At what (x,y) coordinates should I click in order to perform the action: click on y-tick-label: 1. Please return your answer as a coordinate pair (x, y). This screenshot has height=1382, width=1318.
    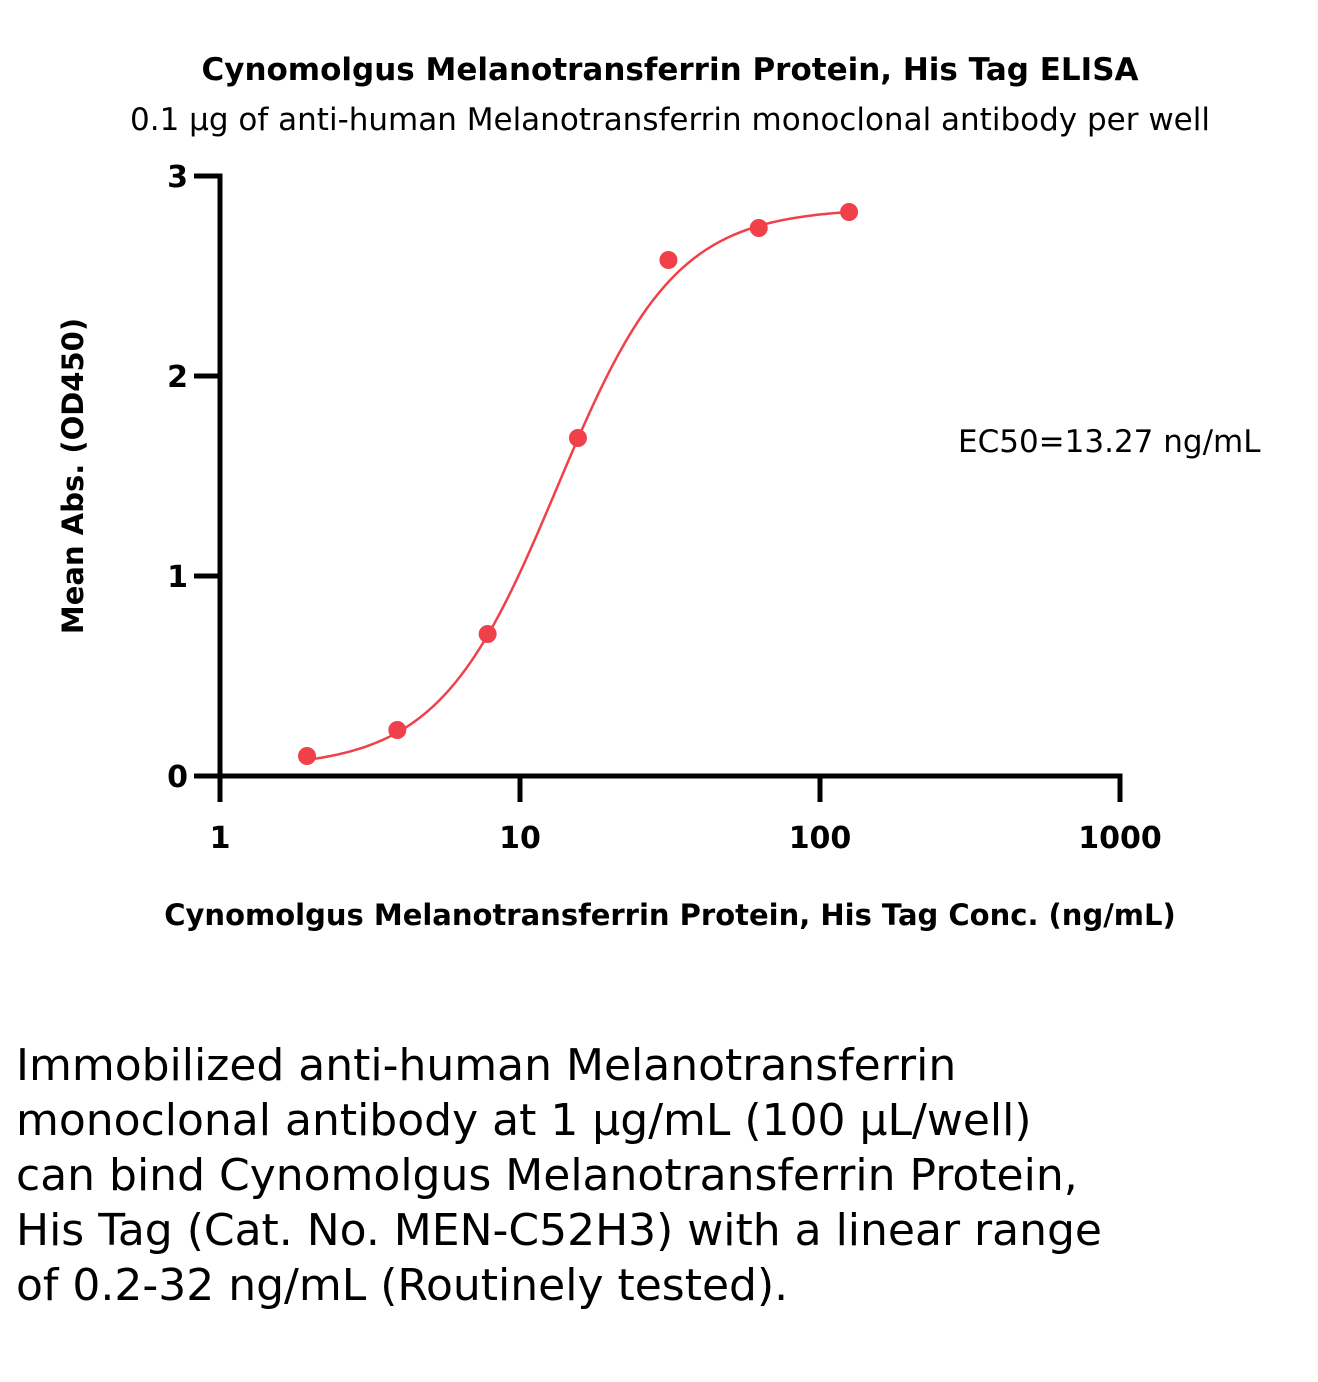
    Looking at the image, I should click on (177, 577).